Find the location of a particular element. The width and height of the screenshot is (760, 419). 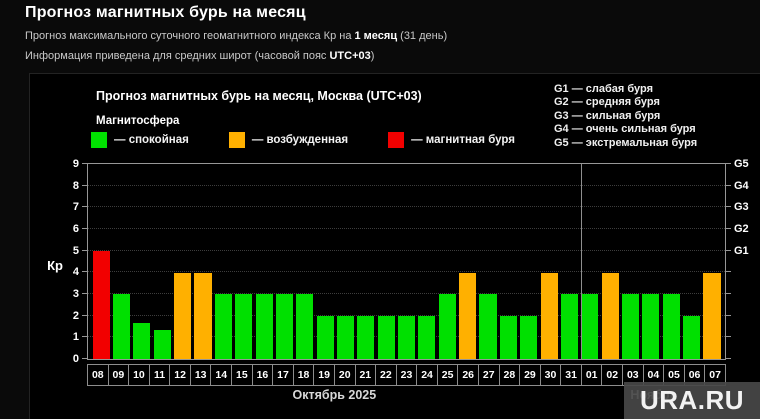

y-tick-label-4: 4 is located at coordinates (75, 272).